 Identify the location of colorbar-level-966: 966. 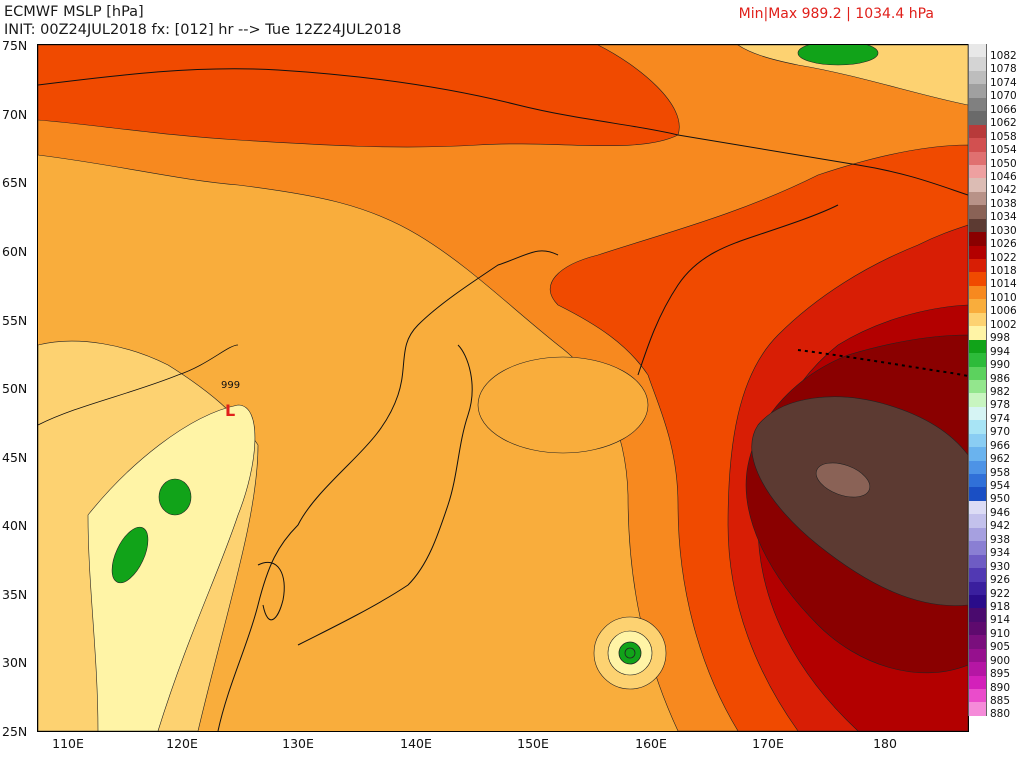
(996, 442).